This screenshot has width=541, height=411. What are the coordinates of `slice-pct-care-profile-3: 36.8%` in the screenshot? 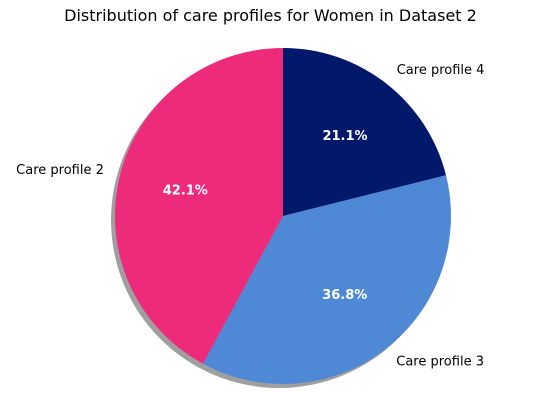 It's located at (344, 295).